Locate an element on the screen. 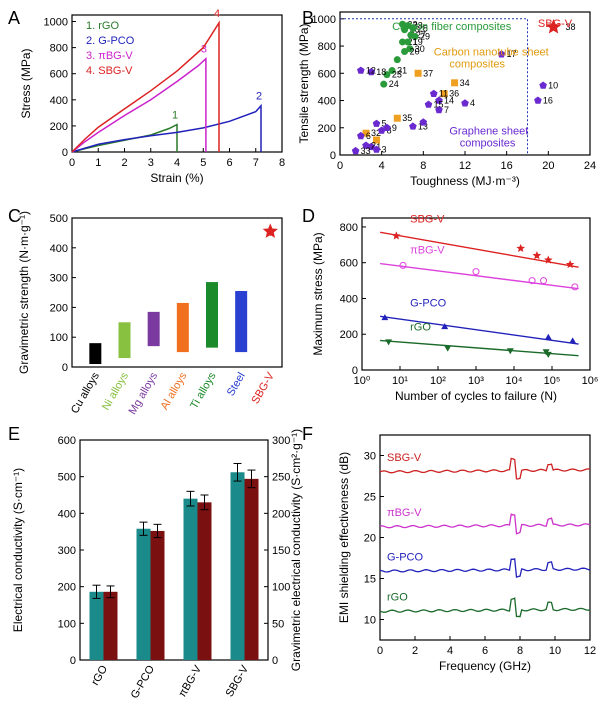 This screenshot has height=710, width=600. legend-entry: 3. πBG-V is located at coordinates (109, 56).